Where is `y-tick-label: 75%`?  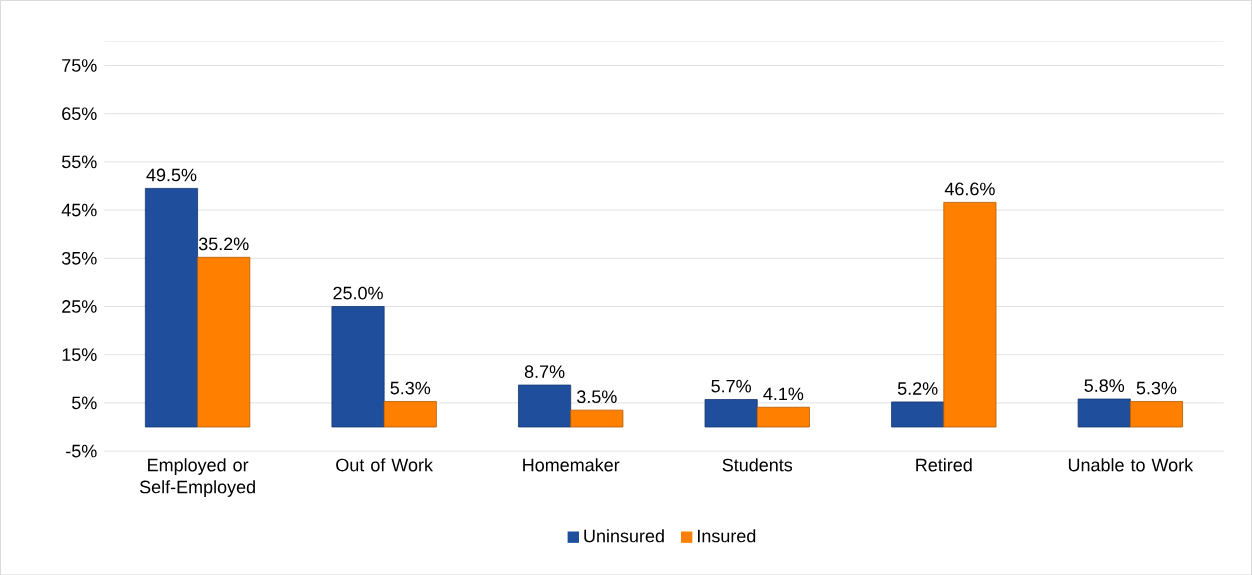 y-tick-label: 75% is located at coordinates (79, 65).